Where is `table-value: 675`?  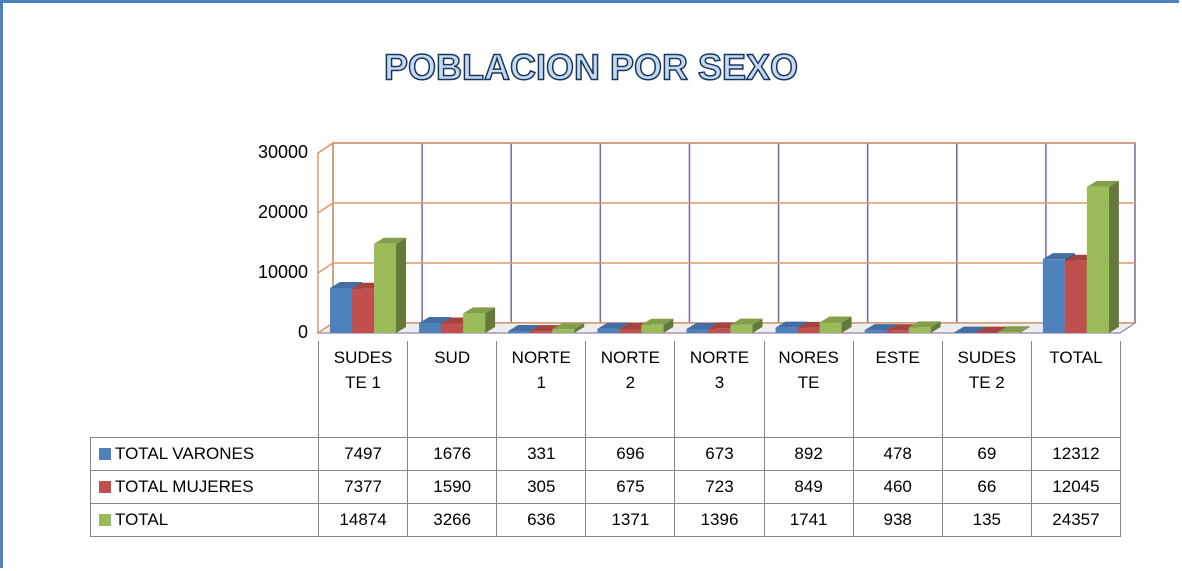
table-value: 675 is located at coordinates (630, 487).